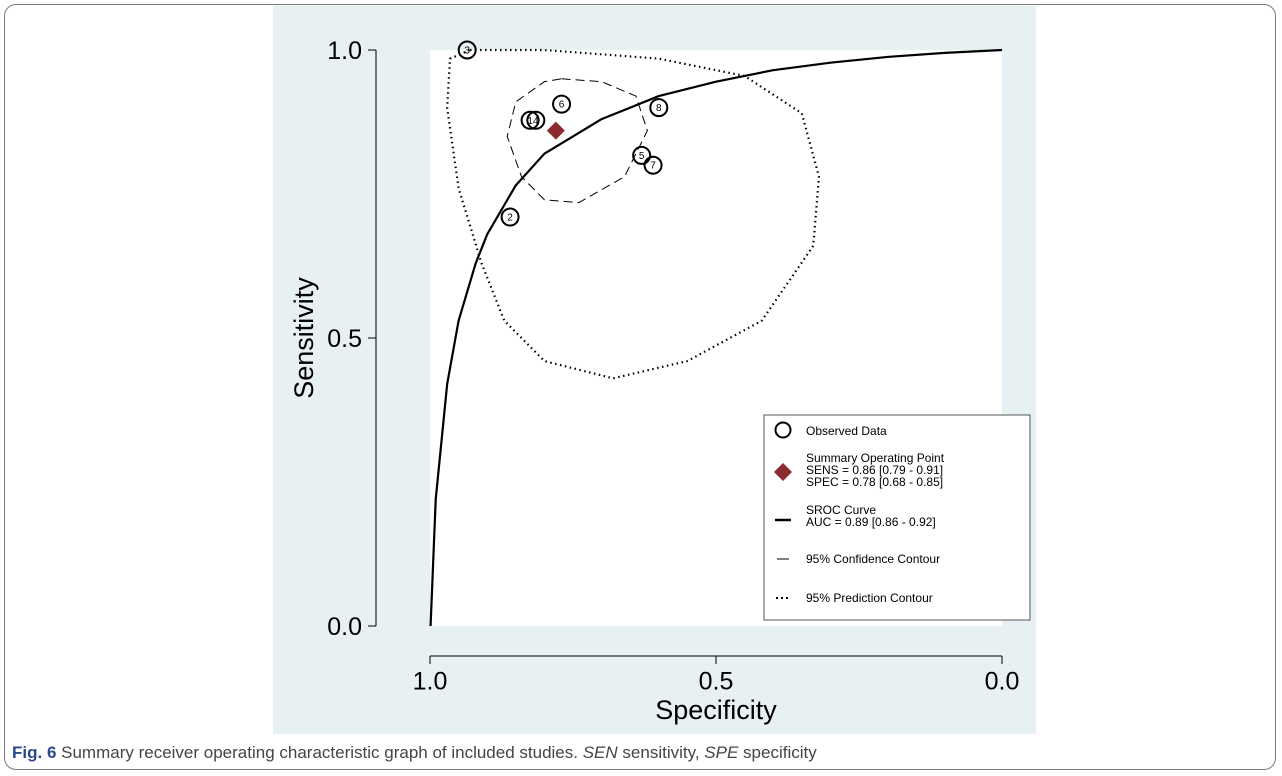 The image size is (1282, 776). I want to click on observed-point: 6, so click(562, 104).